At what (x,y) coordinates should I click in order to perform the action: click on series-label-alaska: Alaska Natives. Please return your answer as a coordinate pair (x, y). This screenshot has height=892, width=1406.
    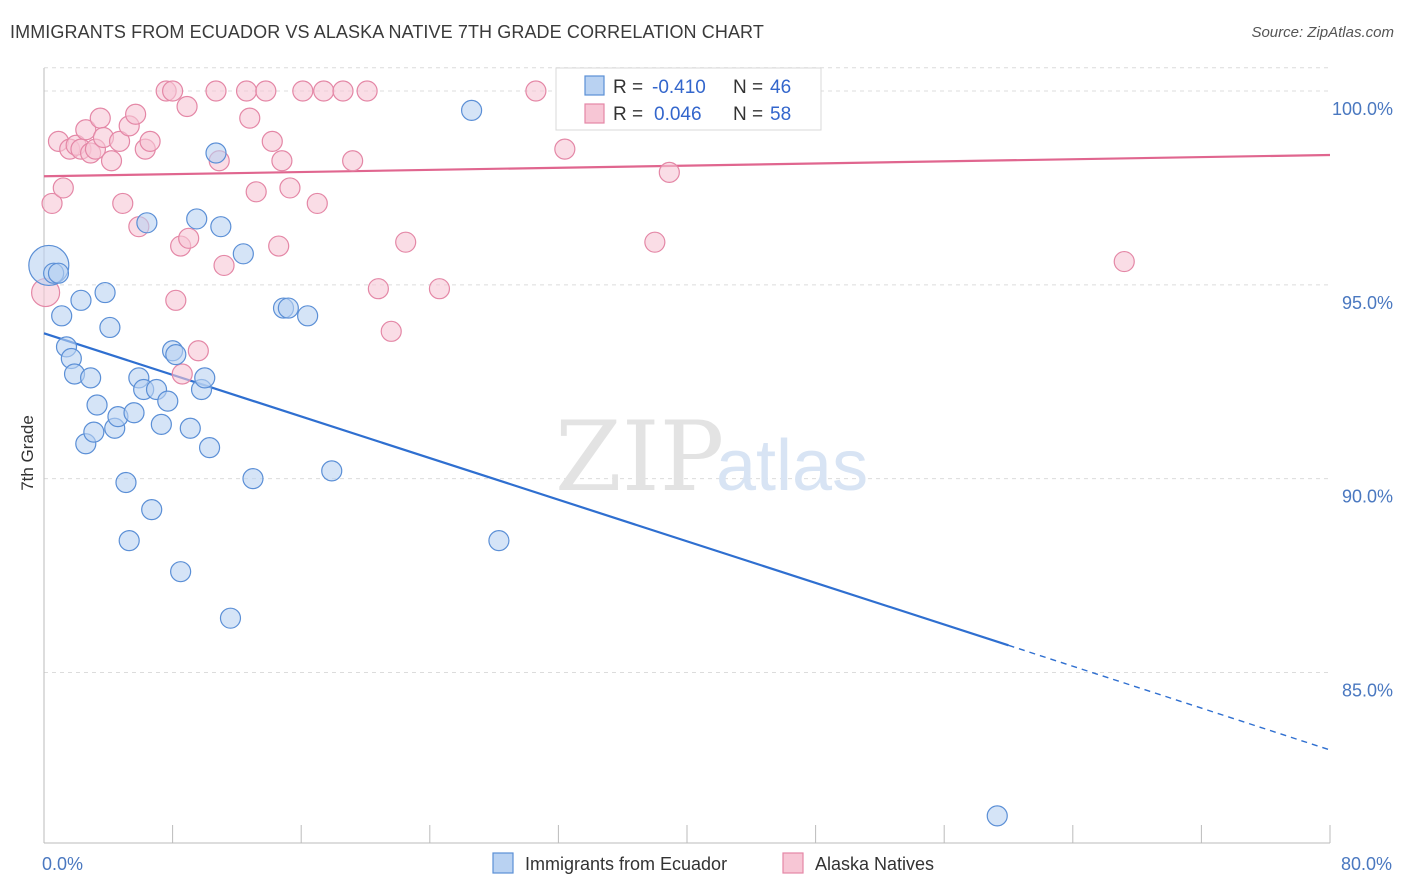
    Looking at the image, I should click on (874, 864).